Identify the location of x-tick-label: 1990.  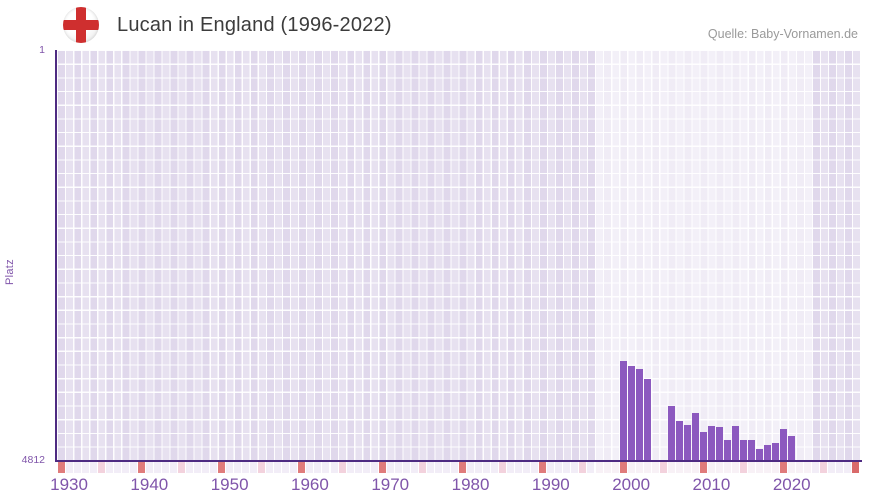
(550, 484).